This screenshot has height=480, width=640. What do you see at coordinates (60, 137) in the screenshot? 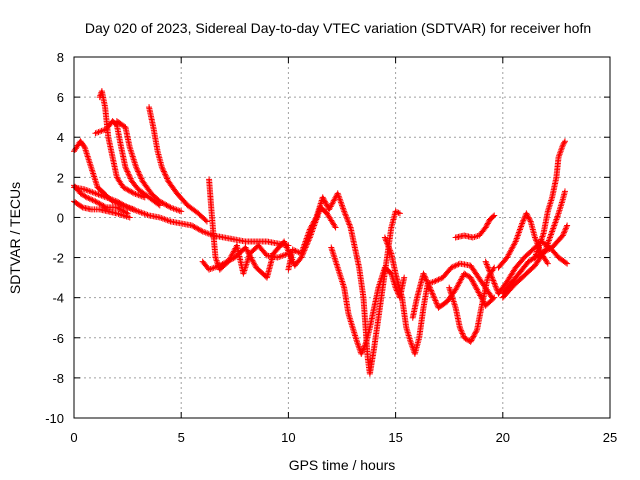
I see `y-tick-label: 4` at bounding box center [60, 137].